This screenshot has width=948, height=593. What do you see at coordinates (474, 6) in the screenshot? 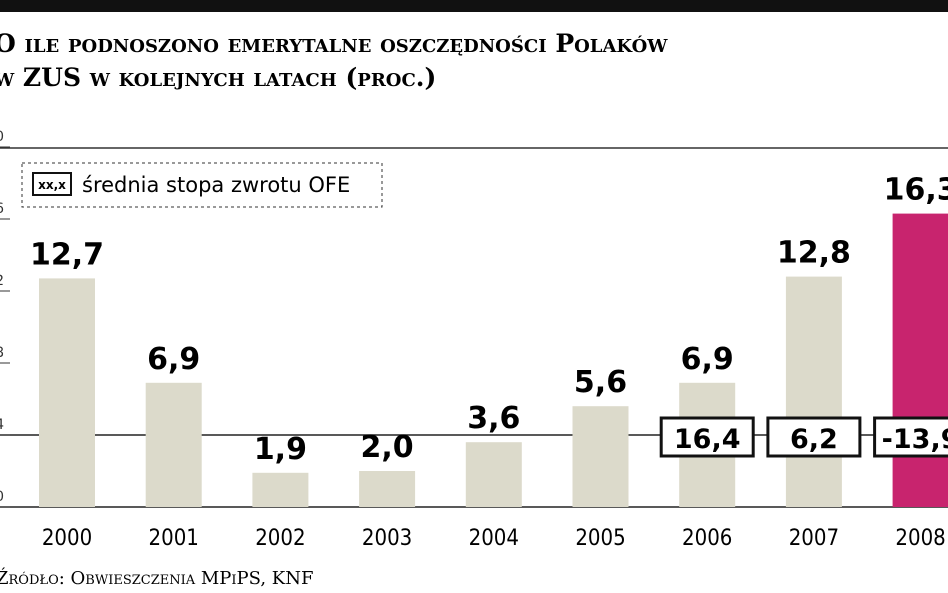
I see `top-band` at bounding box center [474, 6].